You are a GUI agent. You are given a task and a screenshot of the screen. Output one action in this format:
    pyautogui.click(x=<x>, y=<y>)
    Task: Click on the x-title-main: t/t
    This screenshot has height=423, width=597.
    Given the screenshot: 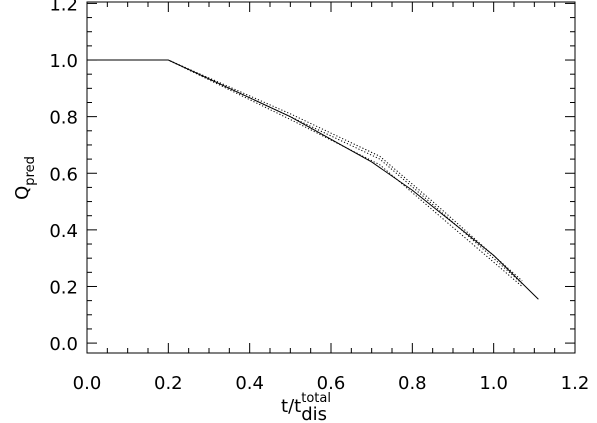 What is the action you would take?
    pyautogui.click(x=291, y=406)
    